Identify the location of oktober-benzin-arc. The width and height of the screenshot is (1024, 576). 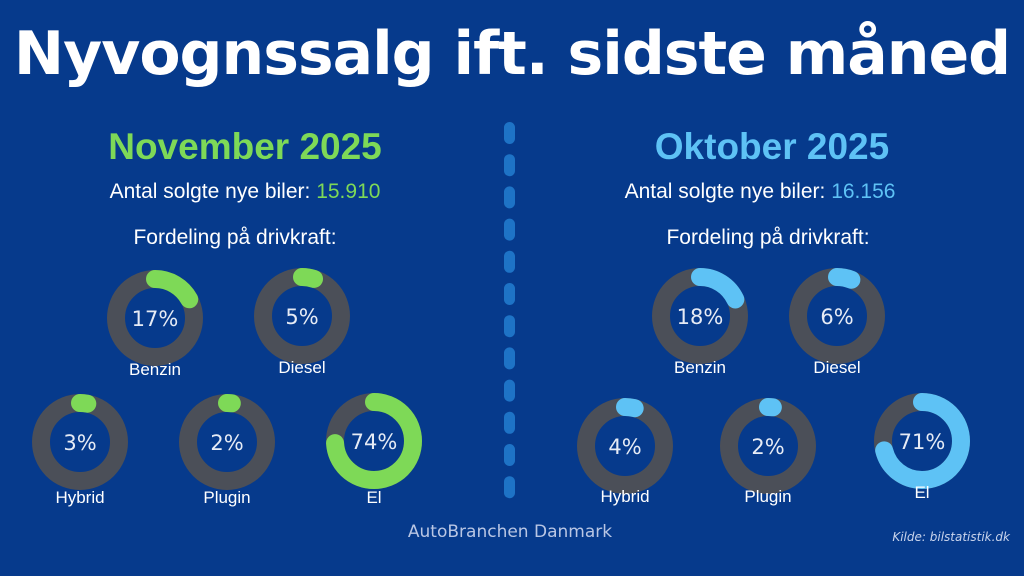
(700, 316).